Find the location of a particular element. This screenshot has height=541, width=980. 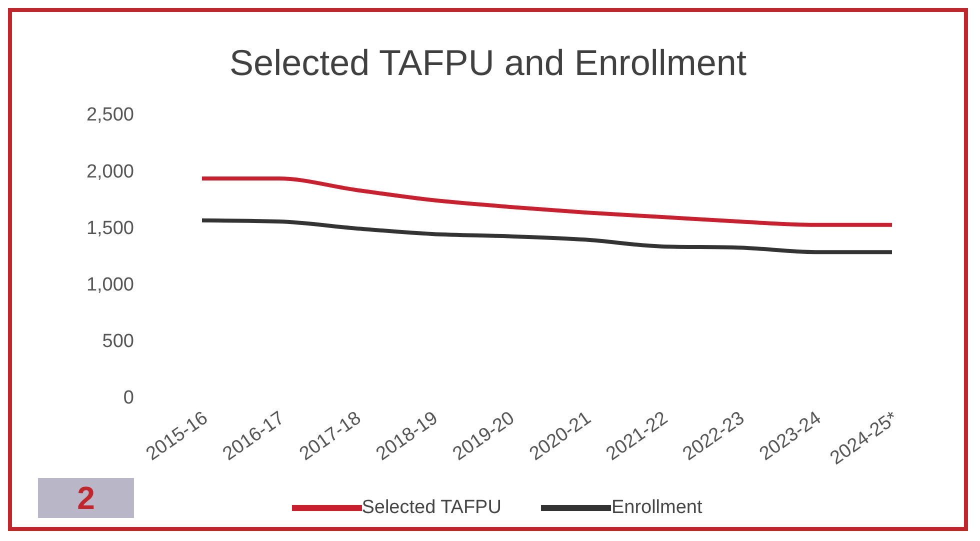

y-tick-label: 2,500 is located at coordinates (110, 115).